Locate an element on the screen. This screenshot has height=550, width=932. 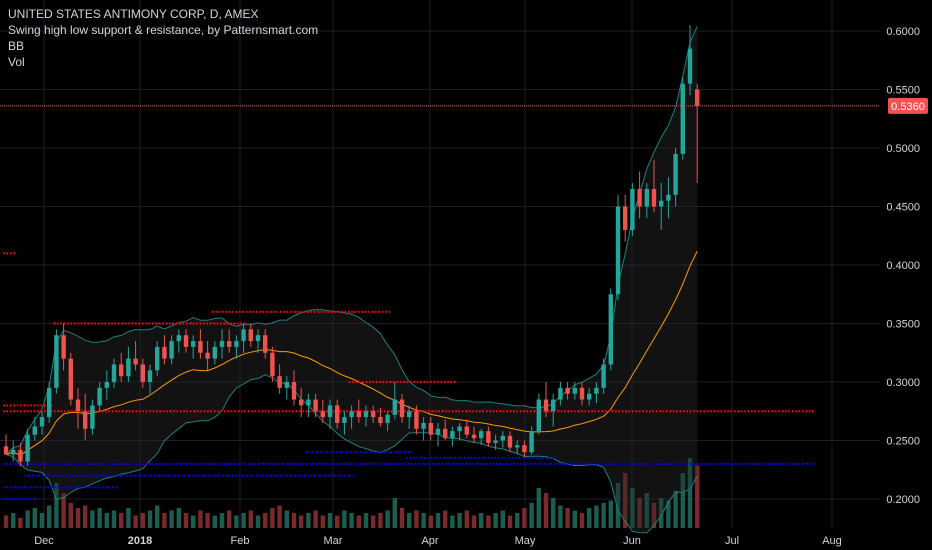
x-tick-label: Apr is located at coordinates (429, 541).